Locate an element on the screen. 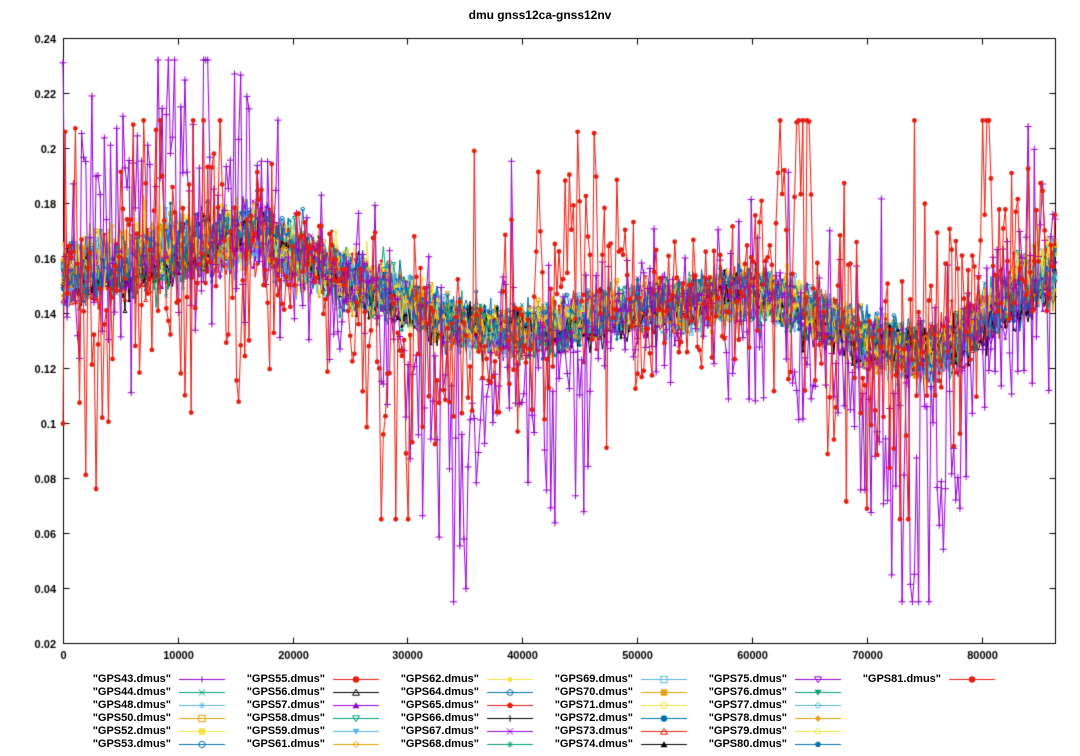  chart-title: dmu gnss12ca-gnss12nv is located at coordinates (540, 15).